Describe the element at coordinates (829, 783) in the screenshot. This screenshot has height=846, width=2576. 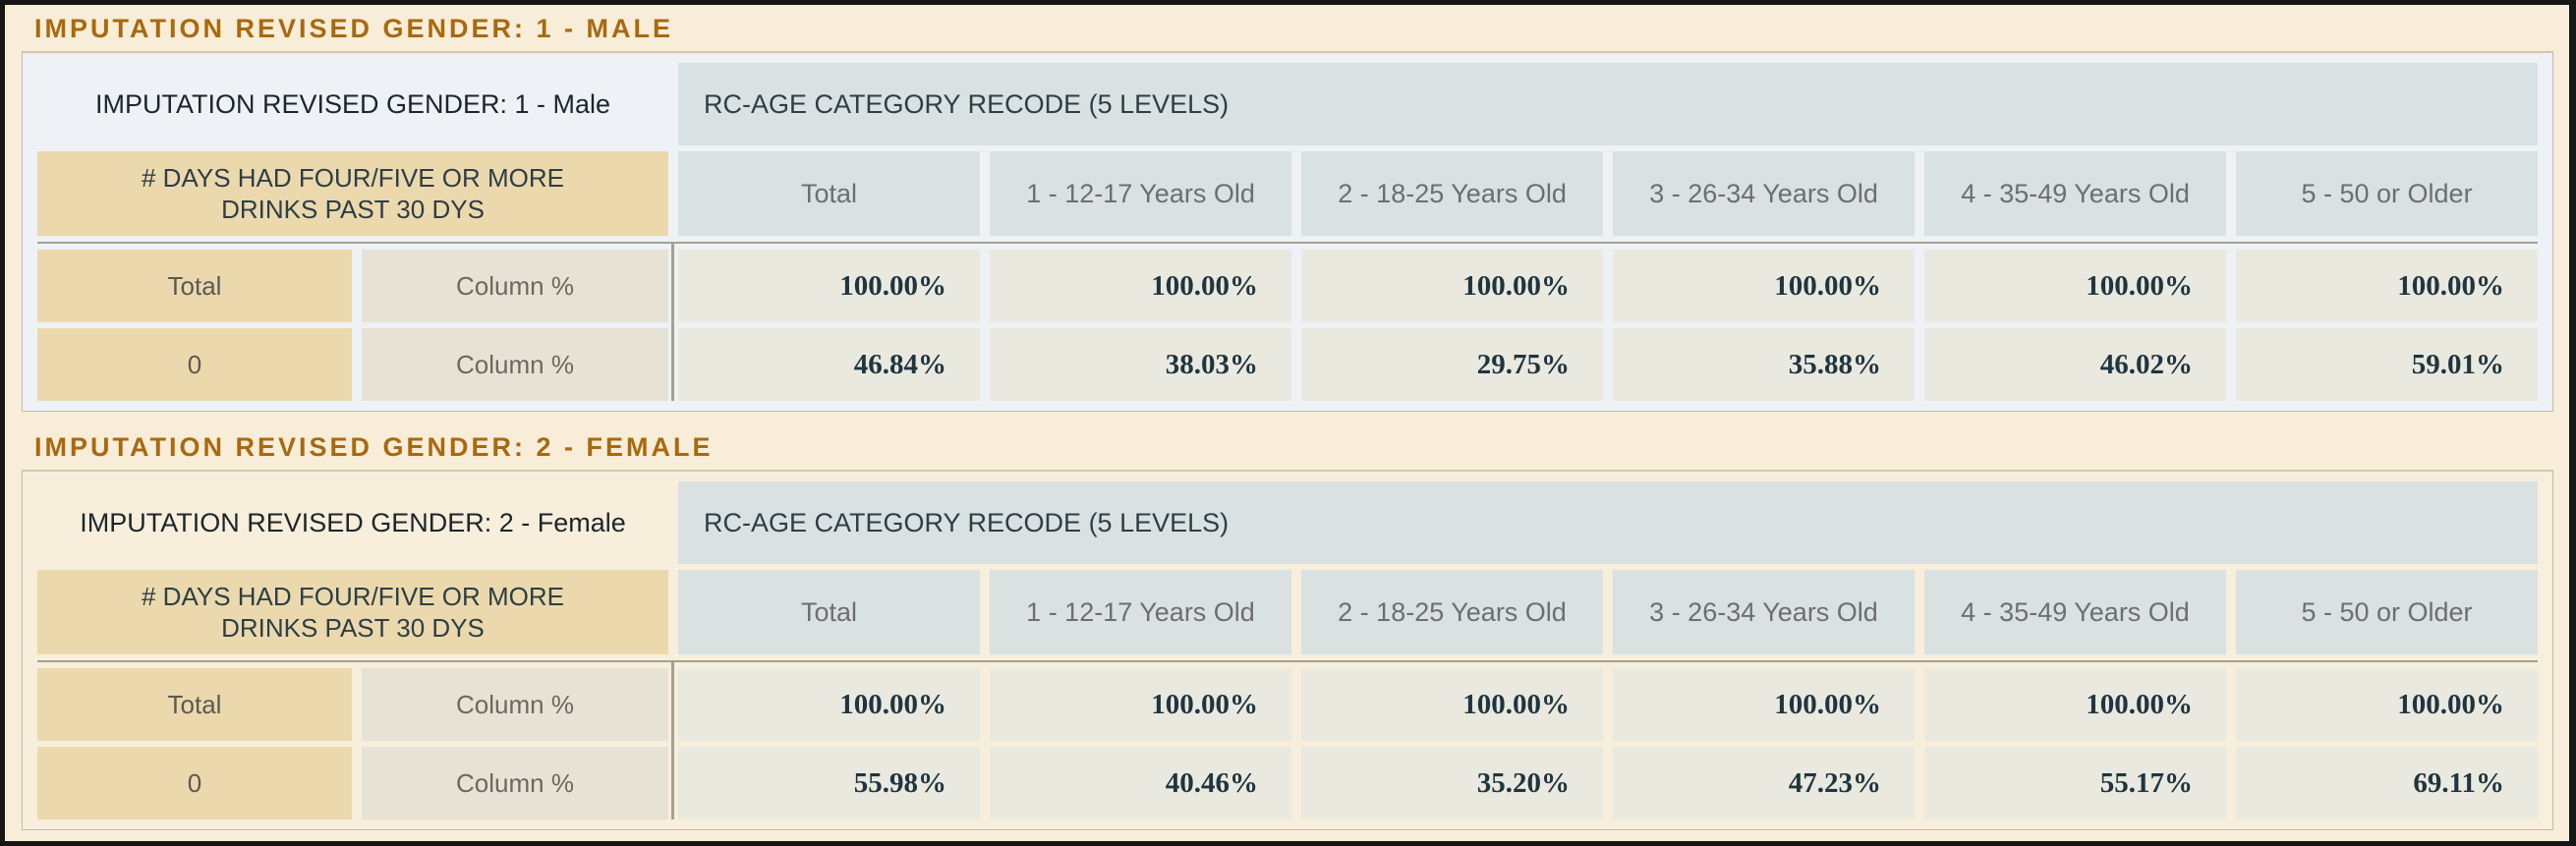
I see `value-cell: 55.98%` at that location.